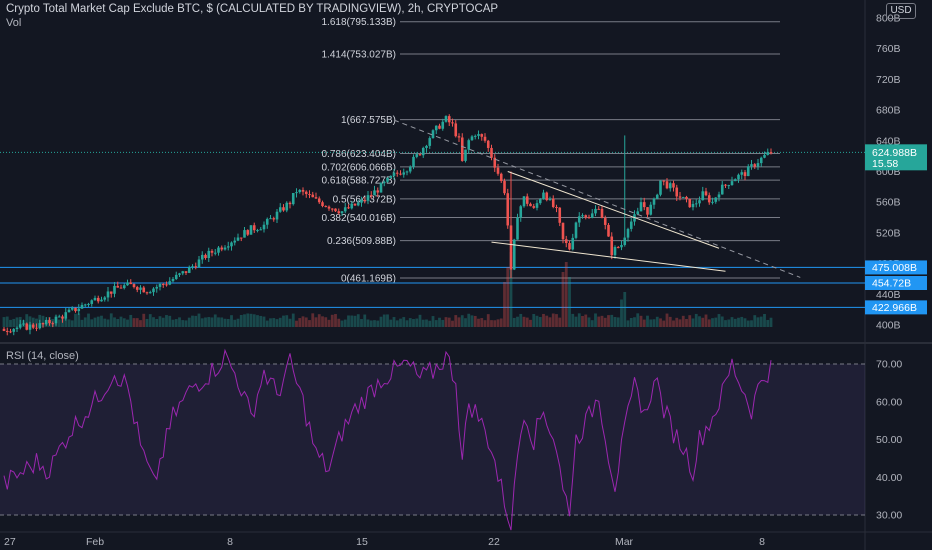 The width and height of the screenshot is (932, 550). I want to click on time-axis-tick: Mar, so click(624, 542).